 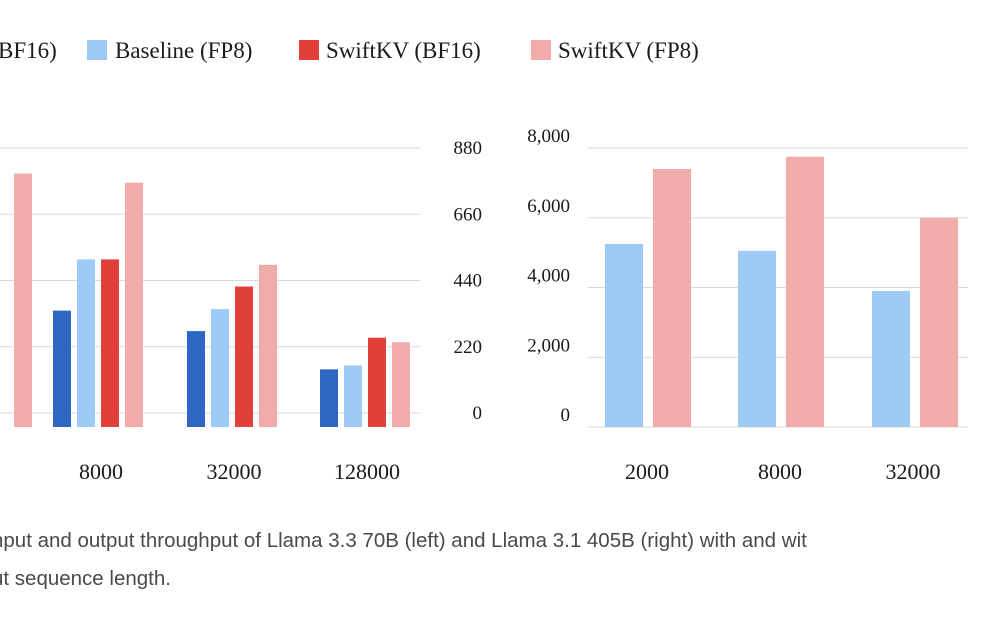 What do you see at coordinates (367, 471) in the screenshot?
I see `x-category-label: 128000` at bounding box center [367, 471].